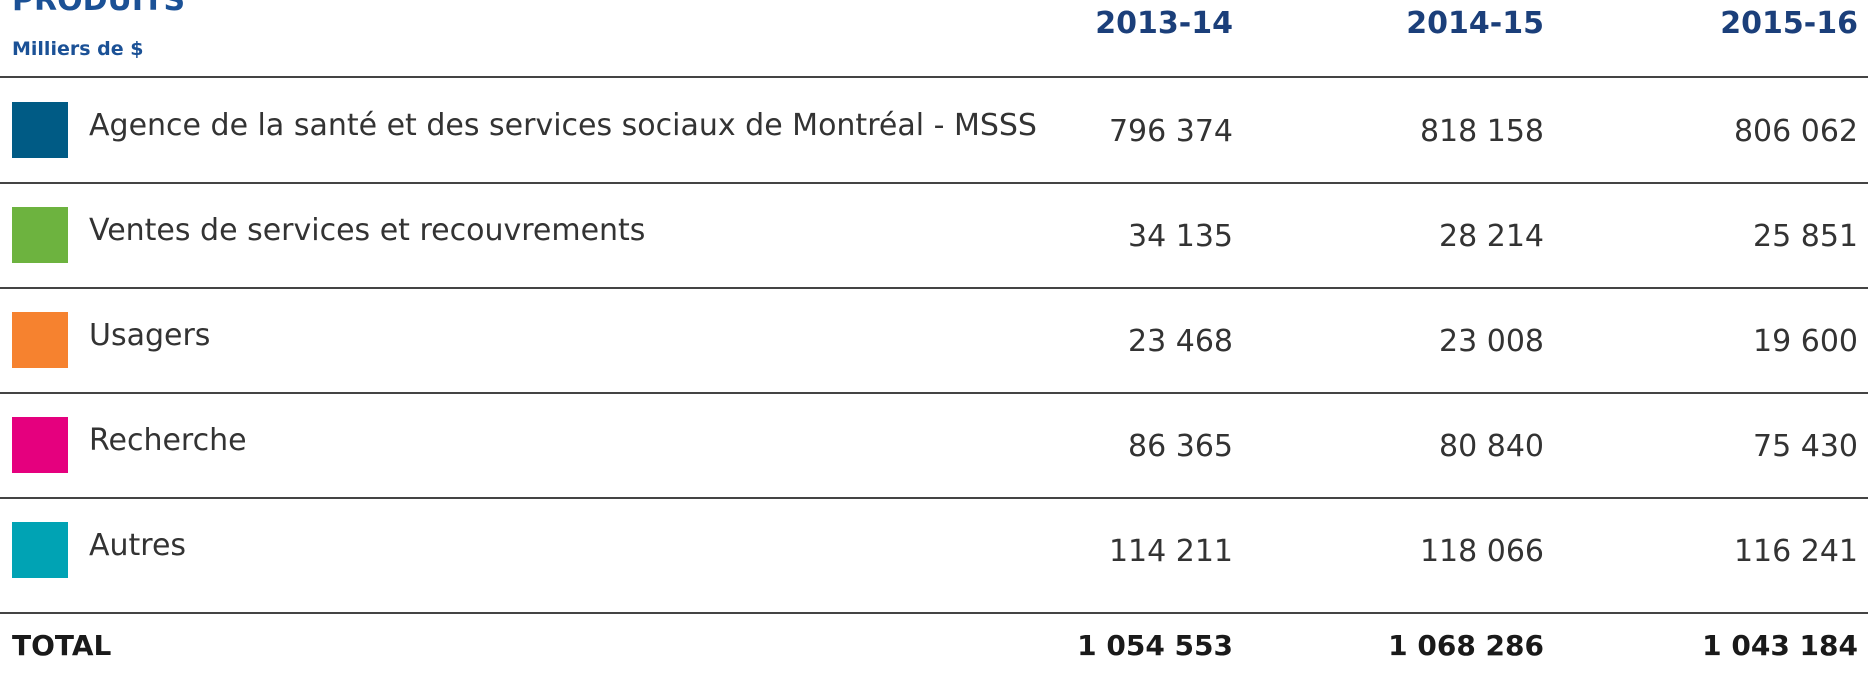 The image size is (1868, 676). Describe the element at coordinates (1481, 551) in the screenshot. I see `cell-value: 118 066` at that location.